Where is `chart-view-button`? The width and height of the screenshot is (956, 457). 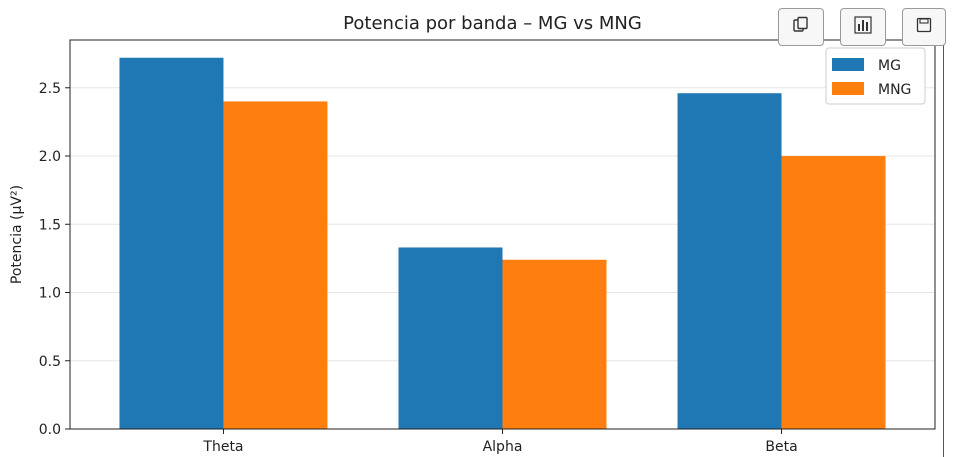
chart-view-button is located at coordinates (863, 27).